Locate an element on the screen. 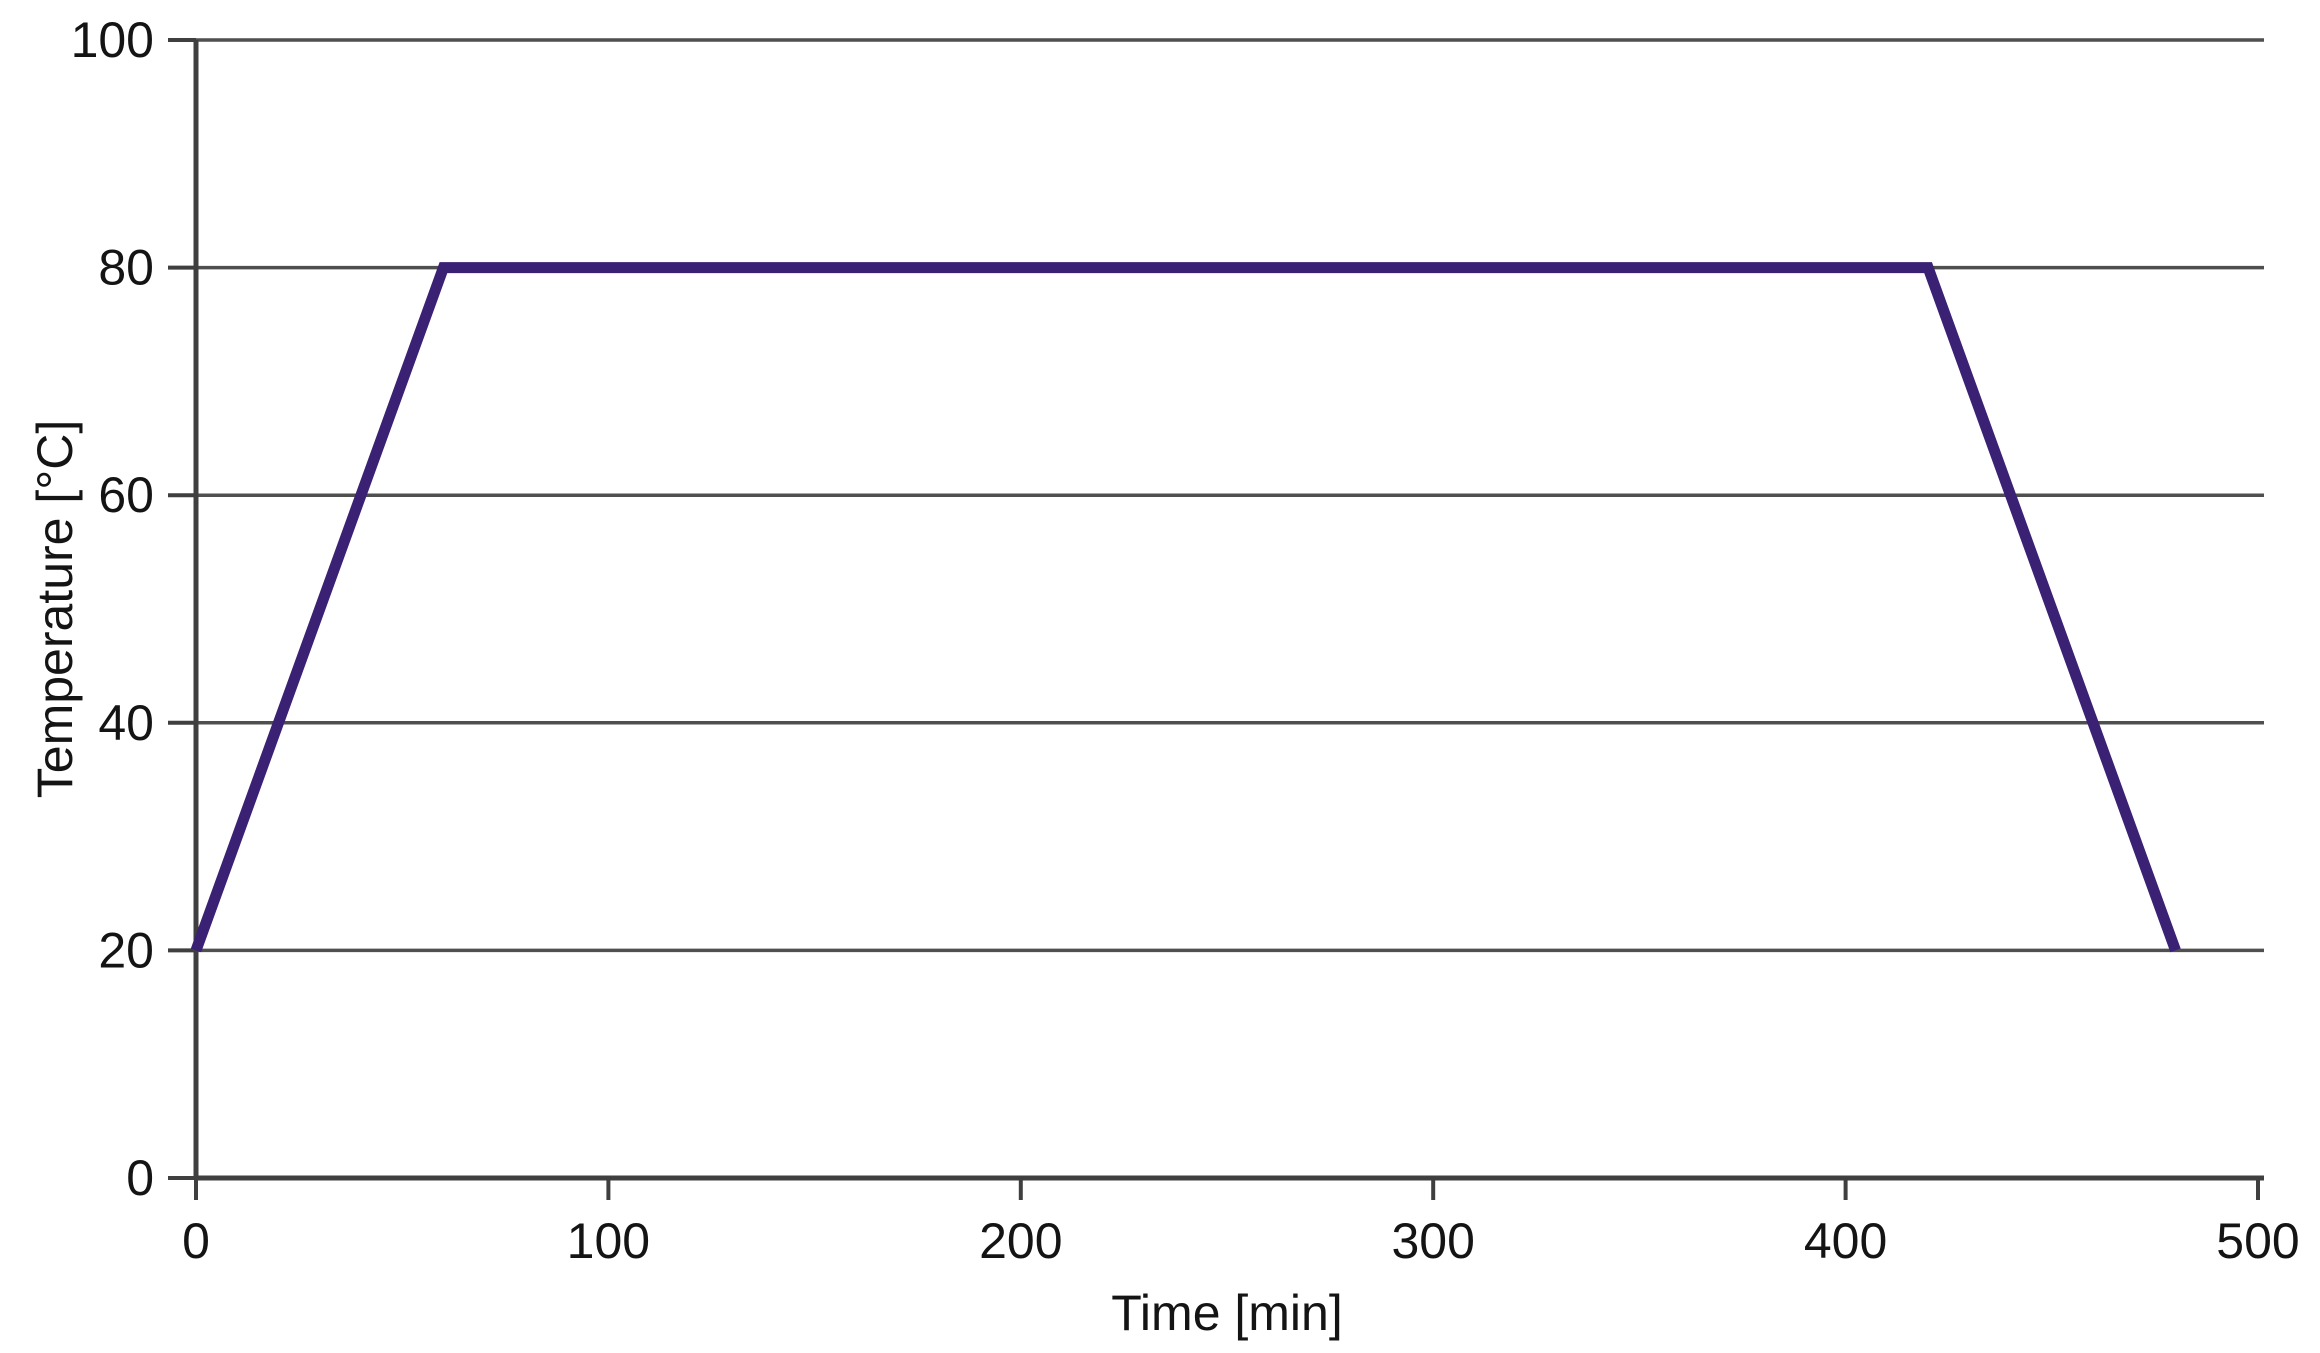 This screenshot has height=1353, width=2320. y-axis-title: Temperature [°C] is located at coordinates (55, 609).